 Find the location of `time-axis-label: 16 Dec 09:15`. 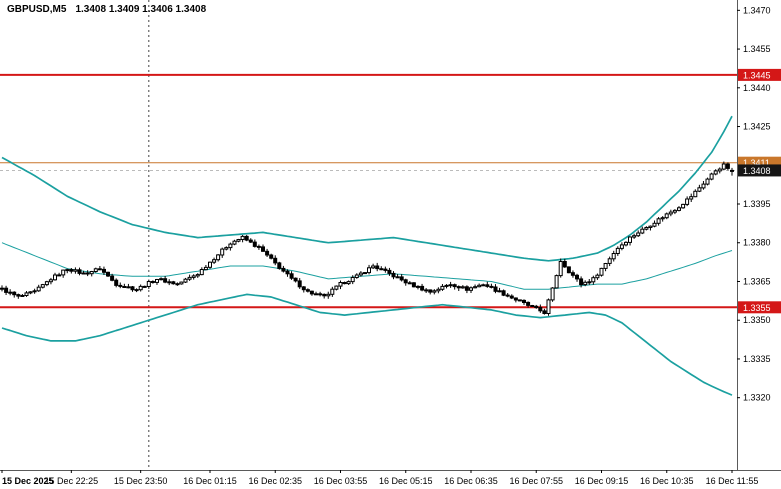

time-axis-label: 16 Dec 09:15 is located at coordinates (602, 481).